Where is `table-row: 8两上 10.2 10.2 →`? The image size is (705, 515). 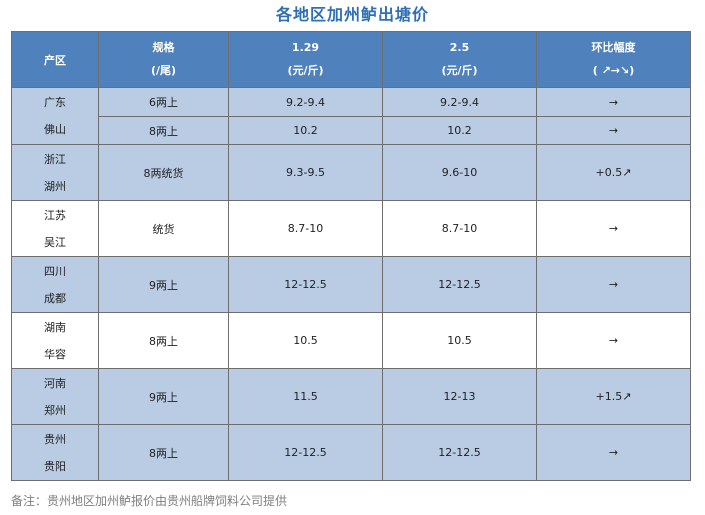
table-row: 8两上 10.2 10.2 → is located at coordinates (351, 130).